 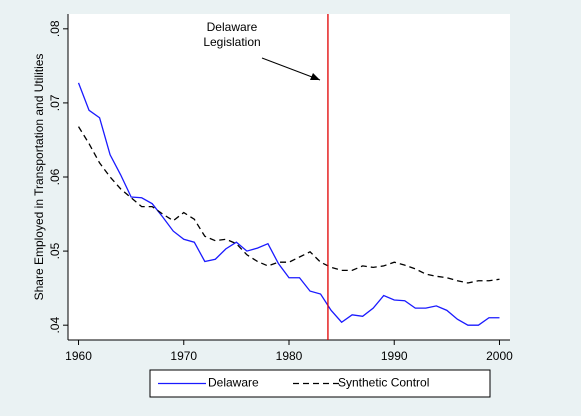 What do you see at coordinates (231, 42) in the screenshot?
I see `annotation: Legislation` at bounding box center [231, 42].